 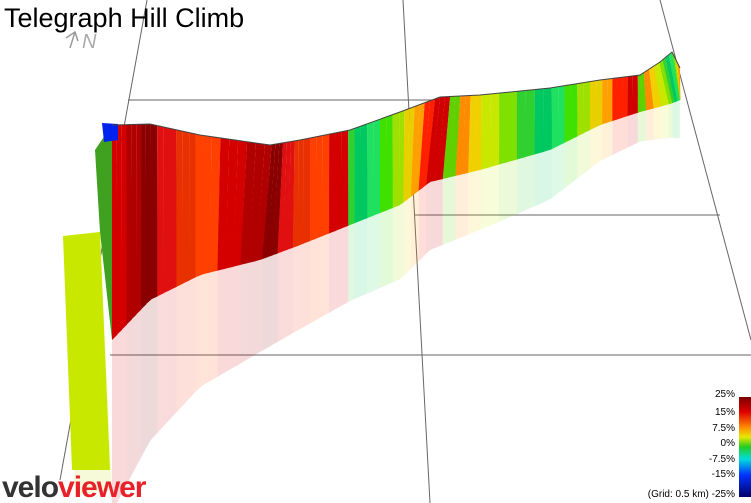 What do you see at coordinates (124, 18) in the screenshot?
I see `title: Telegraph Hill Climb` at bounding box center [124, 18].